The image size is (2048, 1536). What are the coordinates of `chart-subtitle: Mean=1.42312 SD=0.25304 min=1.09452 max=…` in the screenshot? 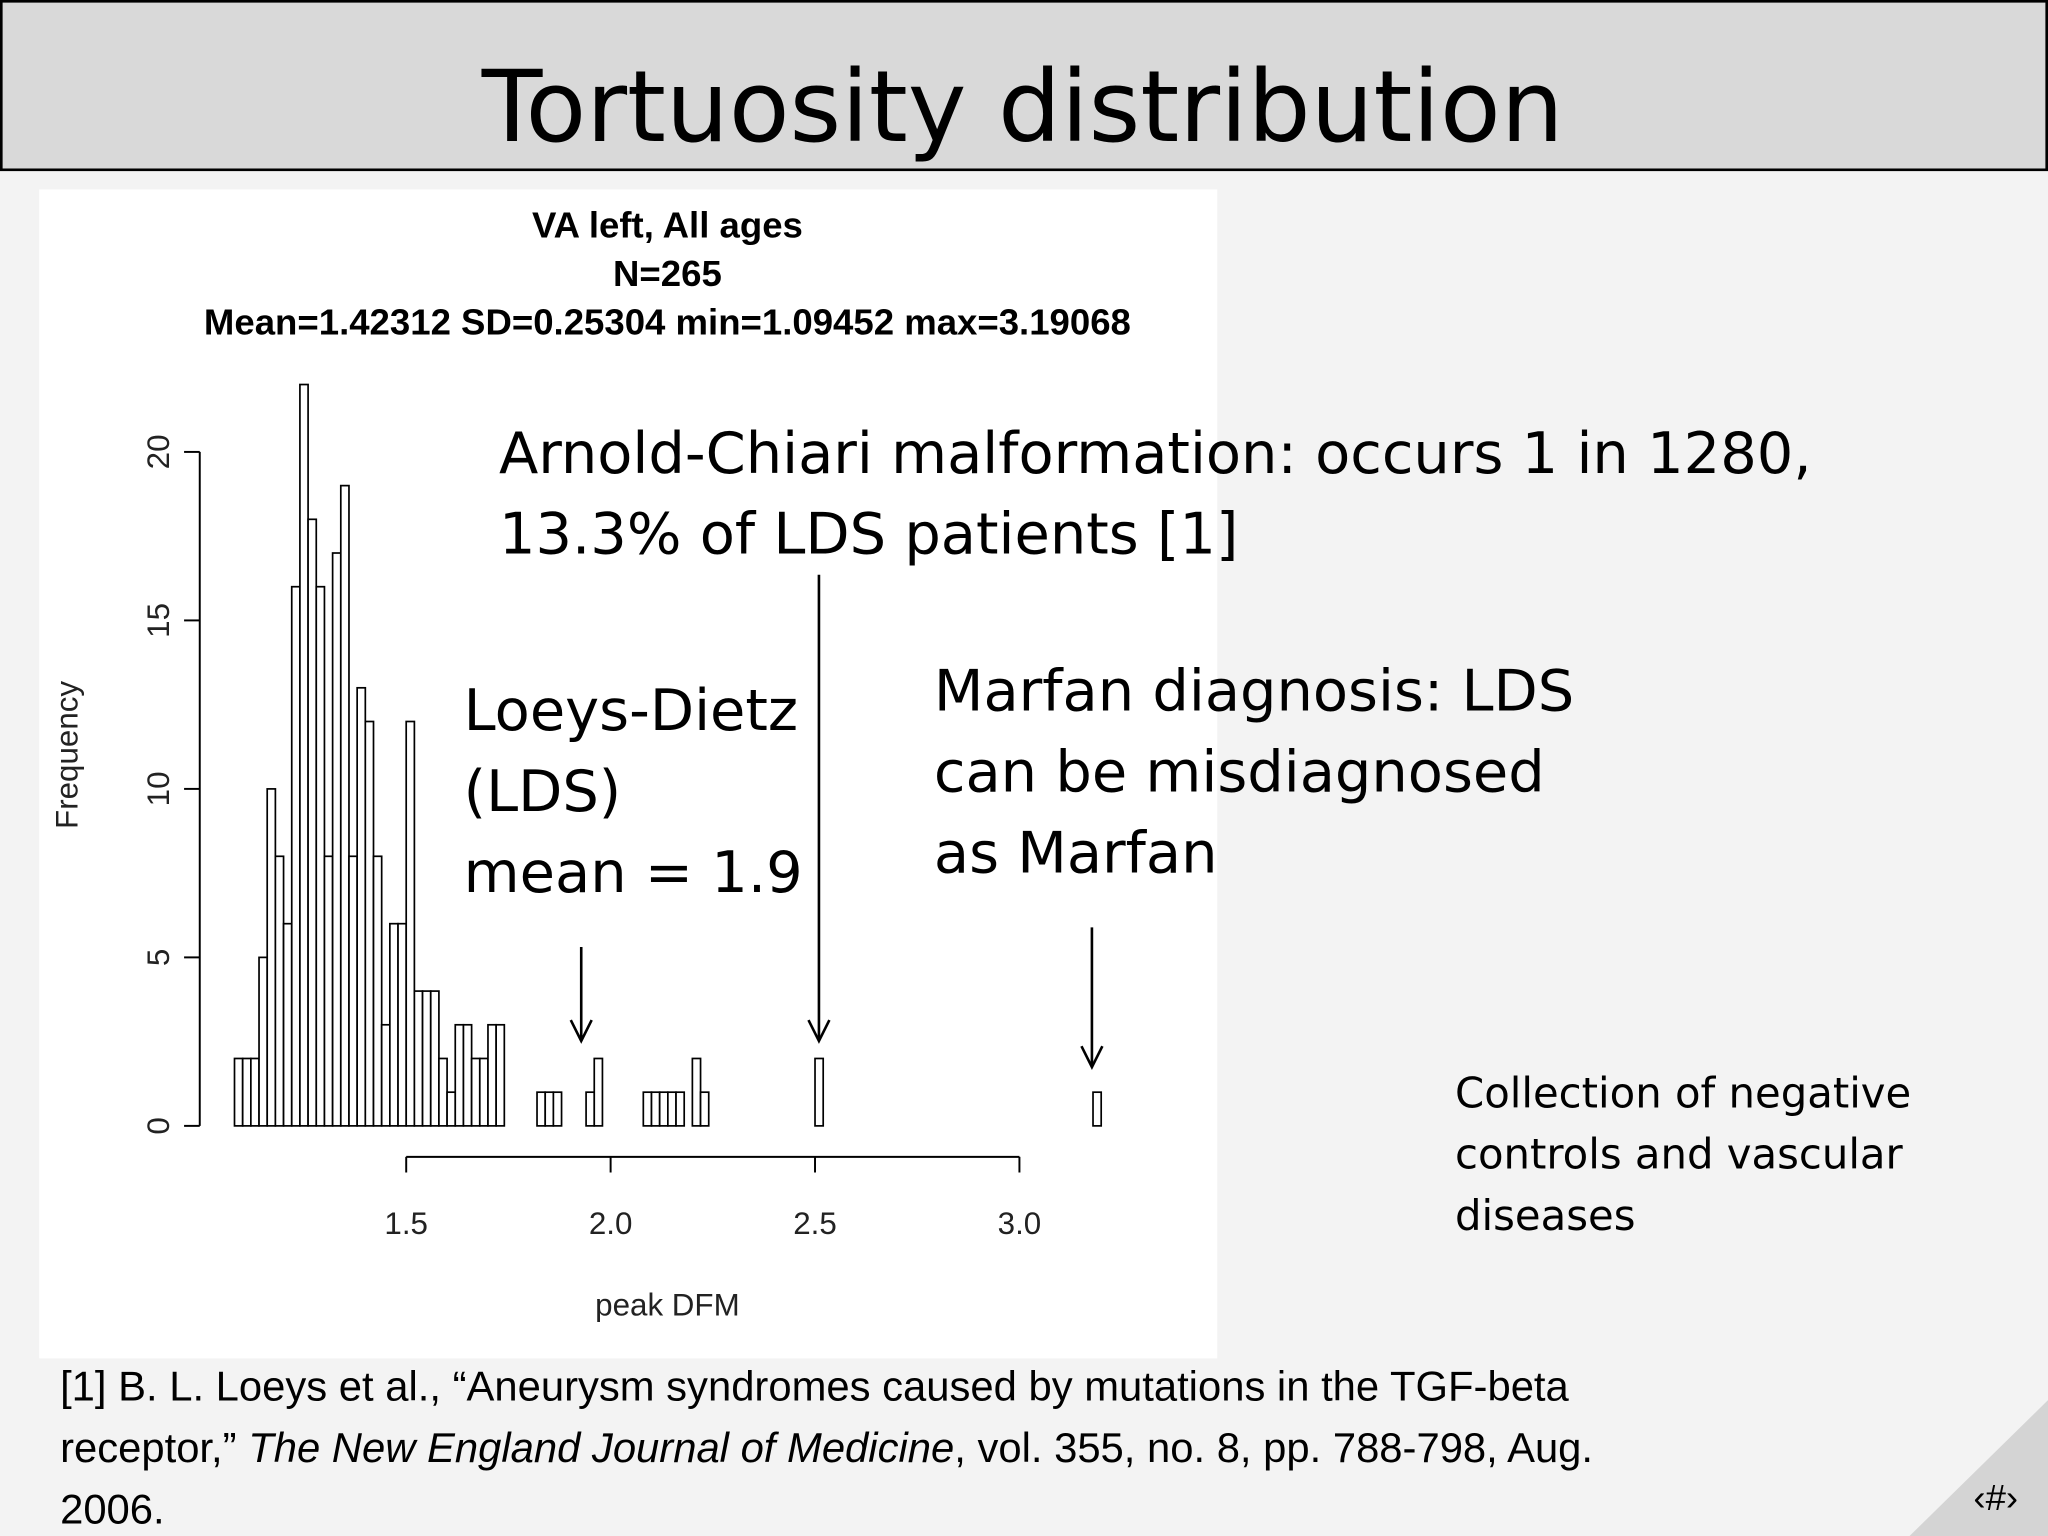 It's located at (667, 321).